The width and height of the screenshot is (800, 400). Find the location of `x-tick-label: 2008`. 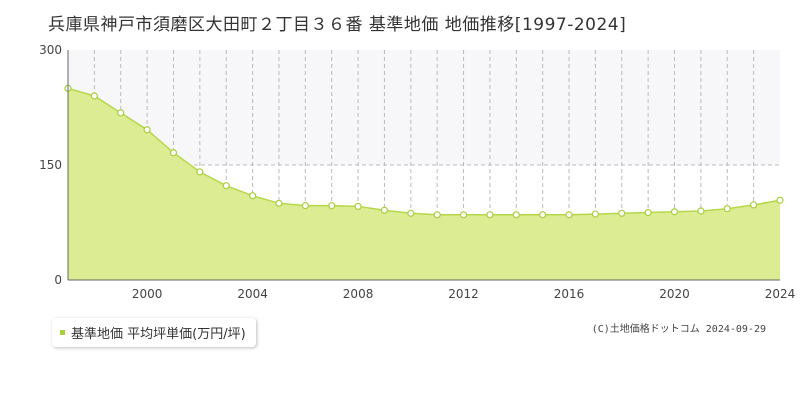

x-tick-label: 2008 is located at coordinates (358, 294).